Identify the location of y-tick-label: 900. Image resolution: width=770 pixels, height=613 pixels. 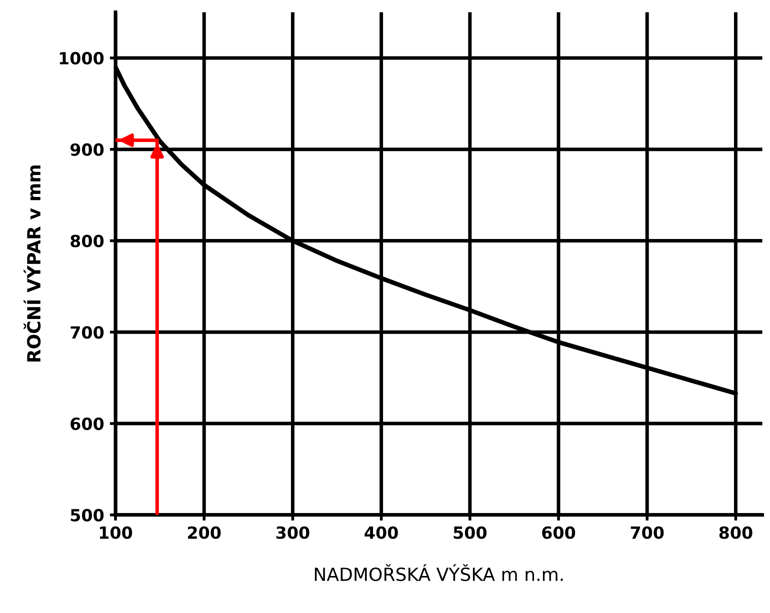
(87, 149).